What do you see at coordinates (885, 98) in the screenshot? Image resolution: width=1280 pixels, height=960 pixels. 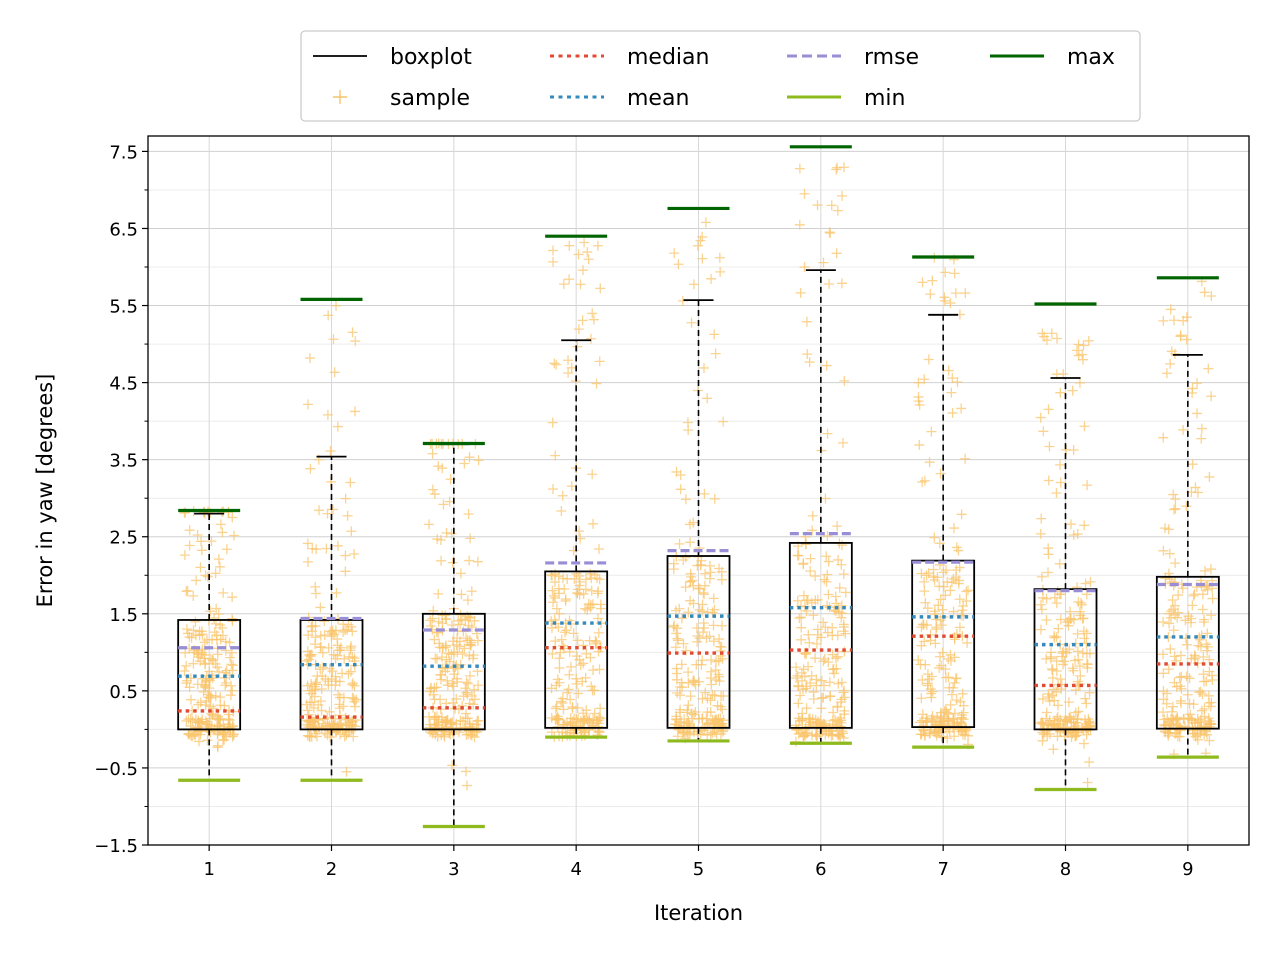 I see `legend-label-min: min` at bounding box center [885, 98].